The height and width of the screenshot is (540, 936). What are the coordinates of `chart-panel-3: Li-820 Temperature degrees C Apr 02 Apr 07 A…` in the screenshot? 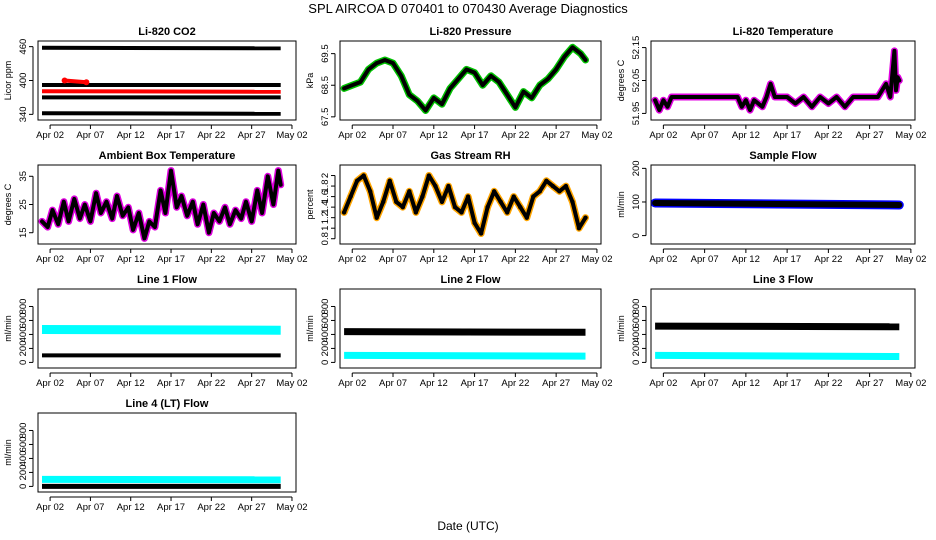 It's located at (771, 83).